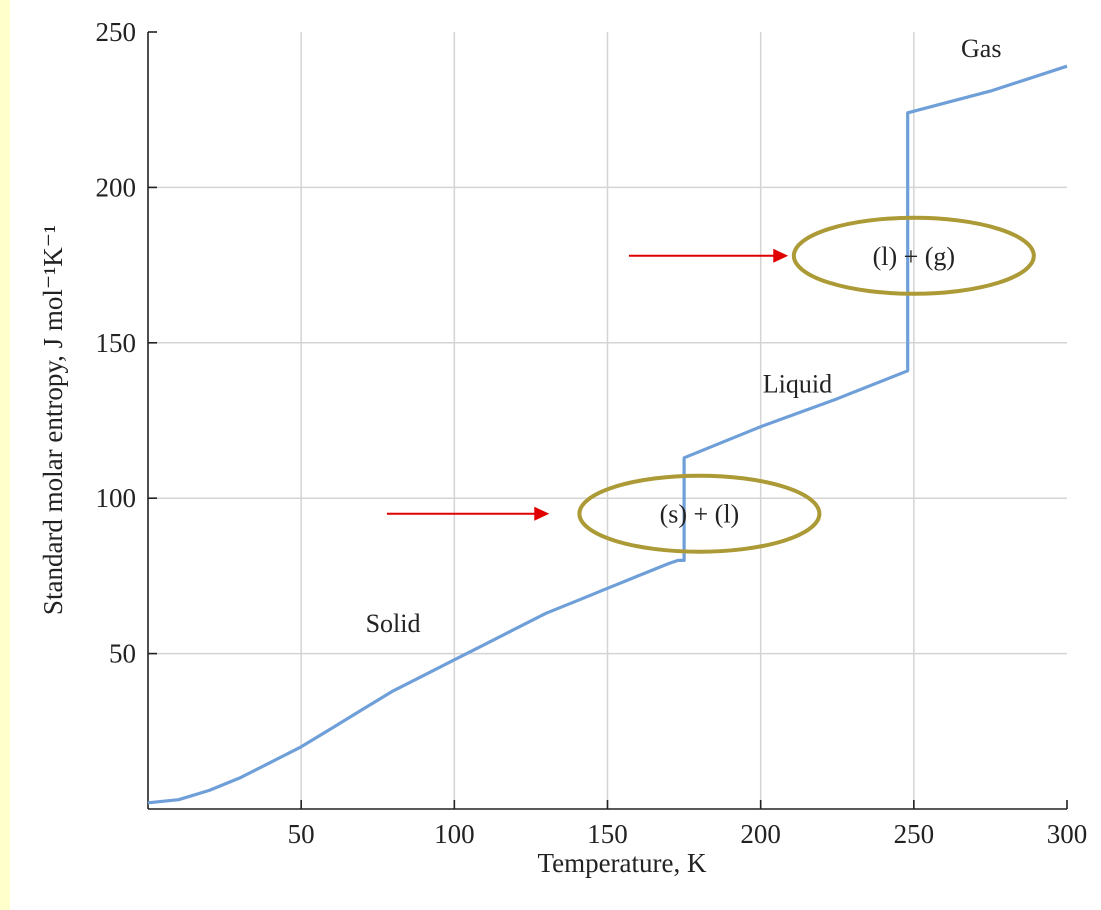  What do you see at coordinates (301, 834) in the screenshot?
I see `x-tick-label: 50` at bounding box center [301, 834].